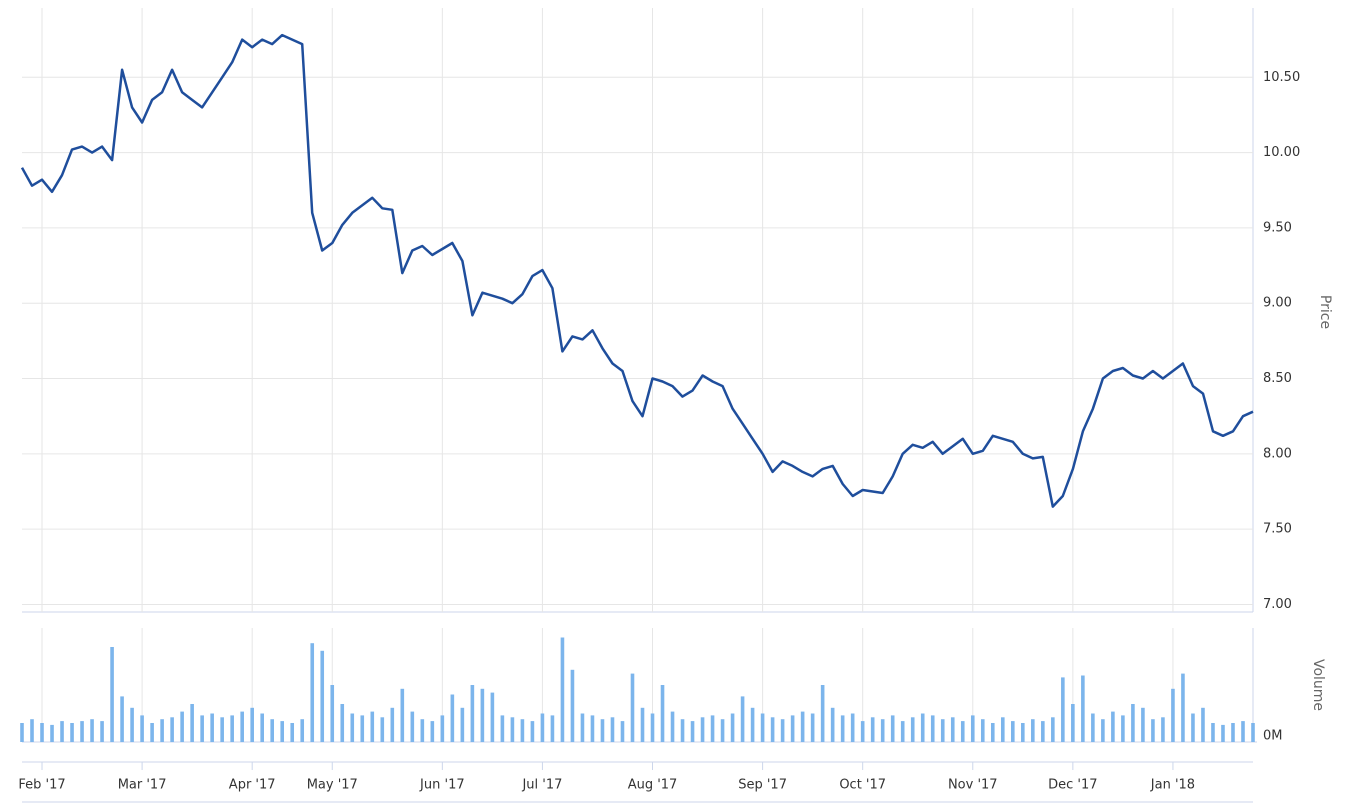  What do you see at coordinates (252, 785) in the screenshot?
I see `x-tick-label: Apr '17` at bounding box center [252, 785].